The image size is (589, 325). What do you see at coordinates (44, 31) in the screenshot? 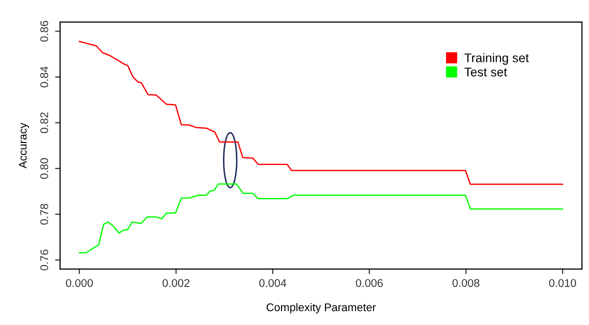
I see `y-tick-label: 0.86` at bounding box center [44, 31].